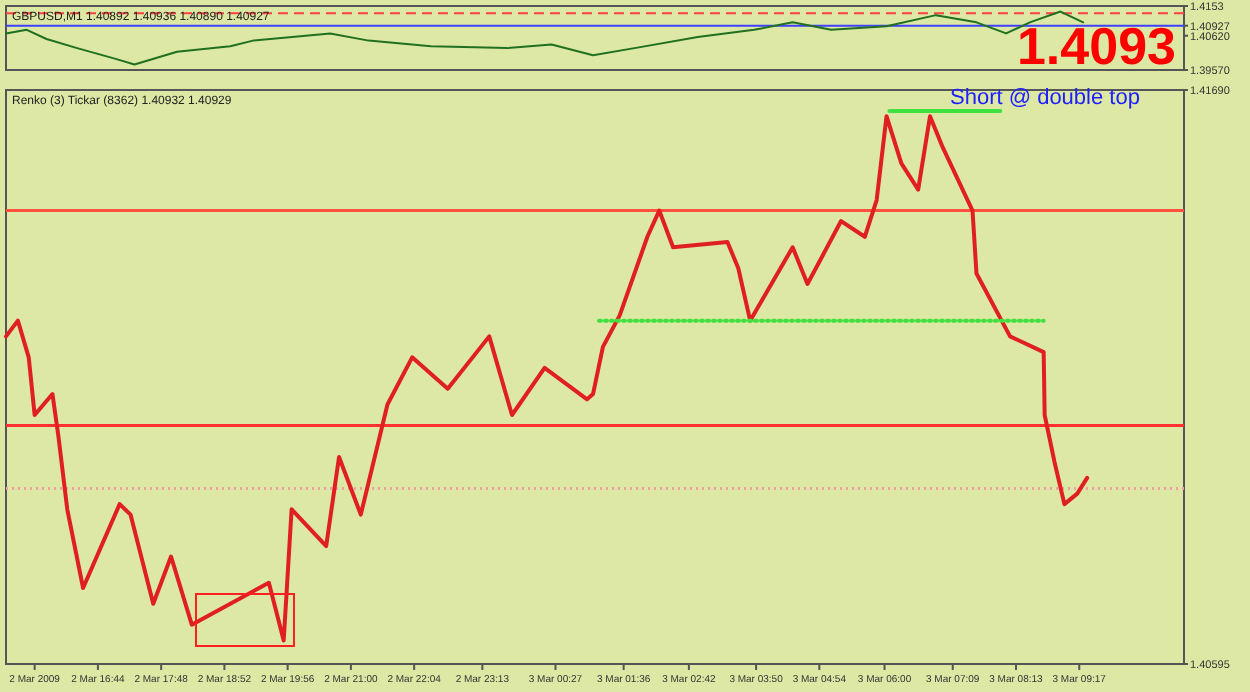 This screenshot has width=1250, height=692. What do you see at coordinates (1096, 46) in the screenshot?
I see `annotation: 1.4093` at bounding box center [1096, 46].